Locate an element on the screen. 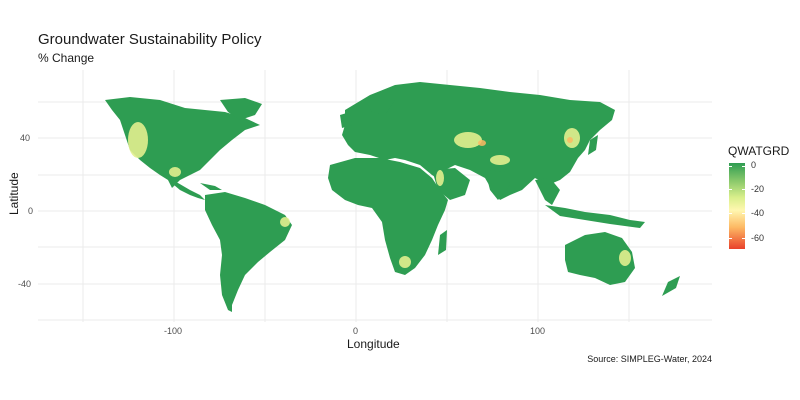 This screenshot has width=800, height=400. x-tick-neg100: -100 is located at coordinates (173, 331).